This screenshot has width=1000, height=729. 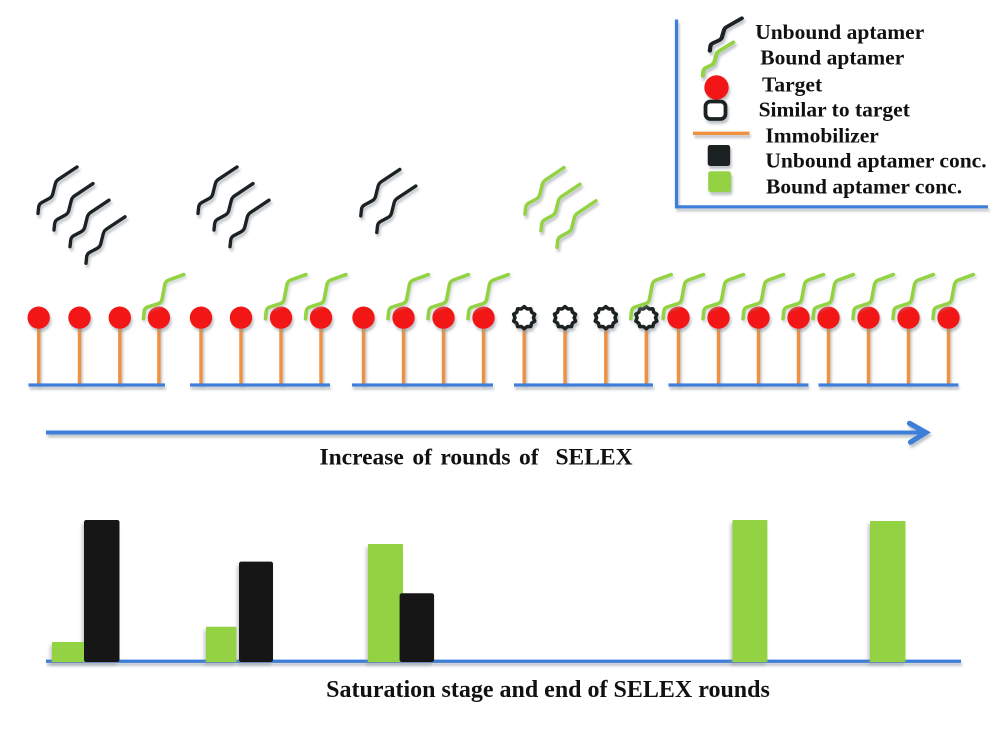 What do you see at coordinates (475, 458) in the screenshot?
I see `svg-text: Increase of rounds of SELEX` at bounding box center [475, 458].